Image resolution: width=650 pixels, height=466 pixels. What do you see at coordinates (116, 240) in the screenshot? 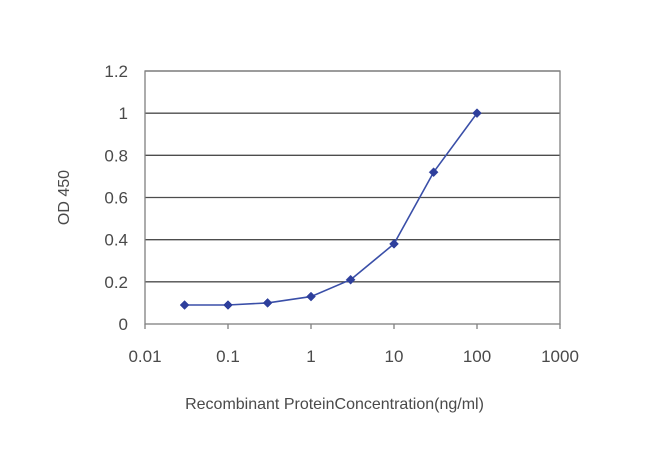
I see `y-tick-label: 0.4` at bounding box center [116, 240].